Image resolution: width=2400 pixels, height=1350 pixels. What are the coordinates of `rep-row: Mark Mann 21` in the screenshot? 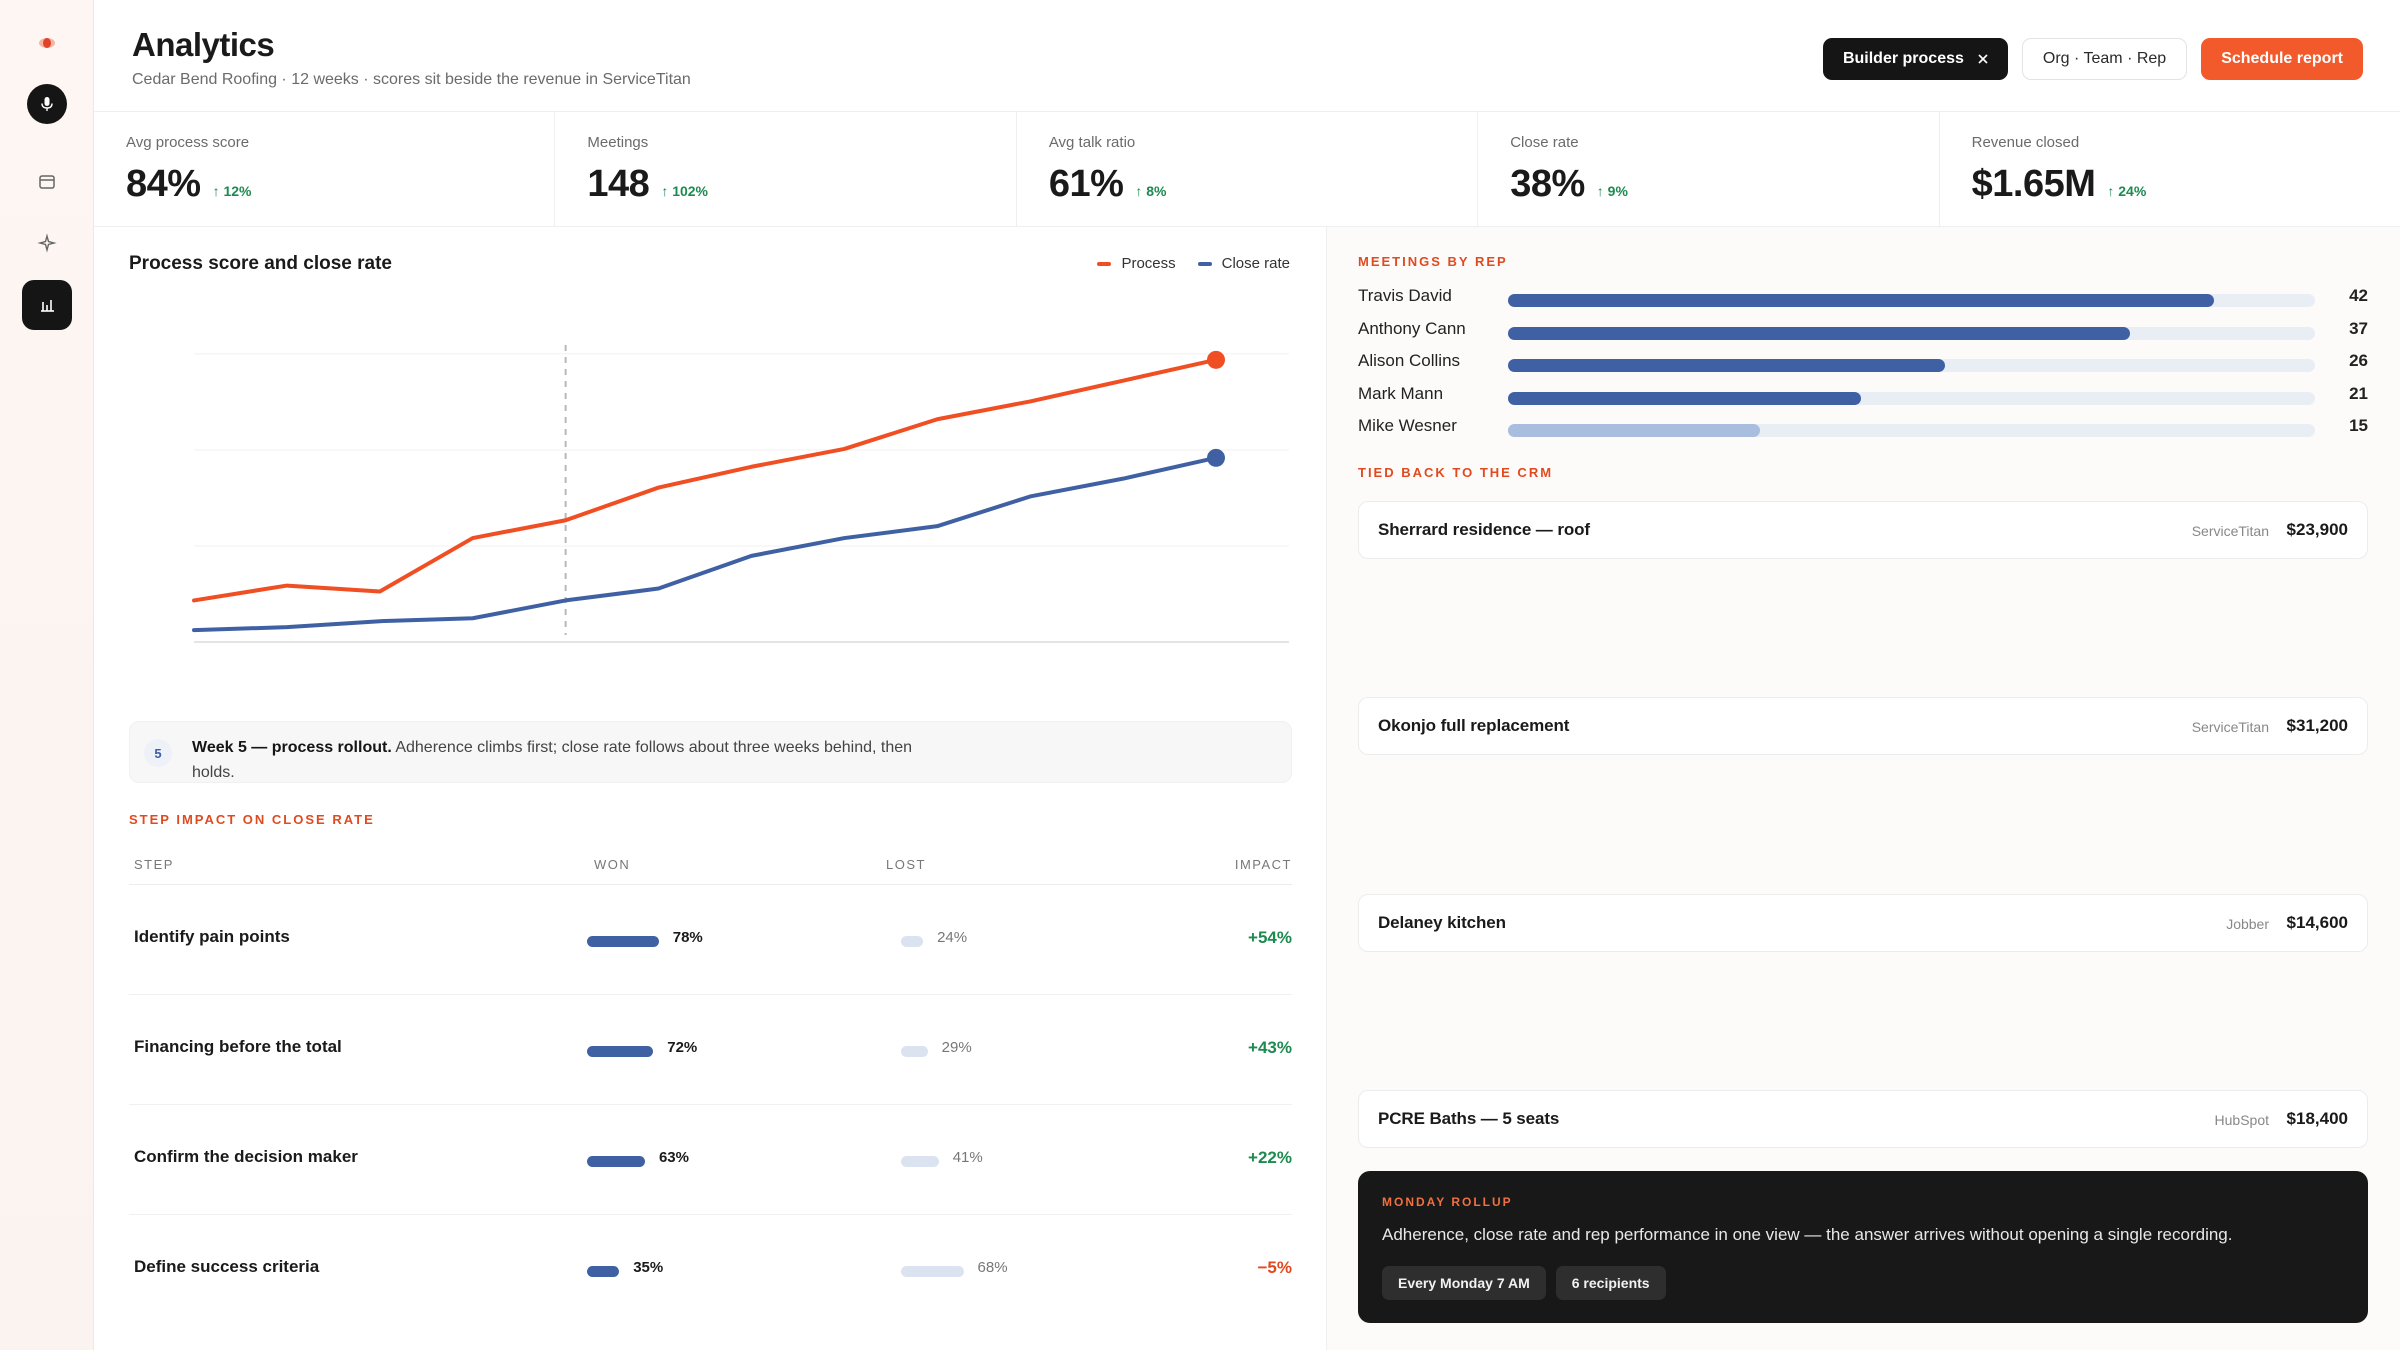 It's located at (1863, 395).